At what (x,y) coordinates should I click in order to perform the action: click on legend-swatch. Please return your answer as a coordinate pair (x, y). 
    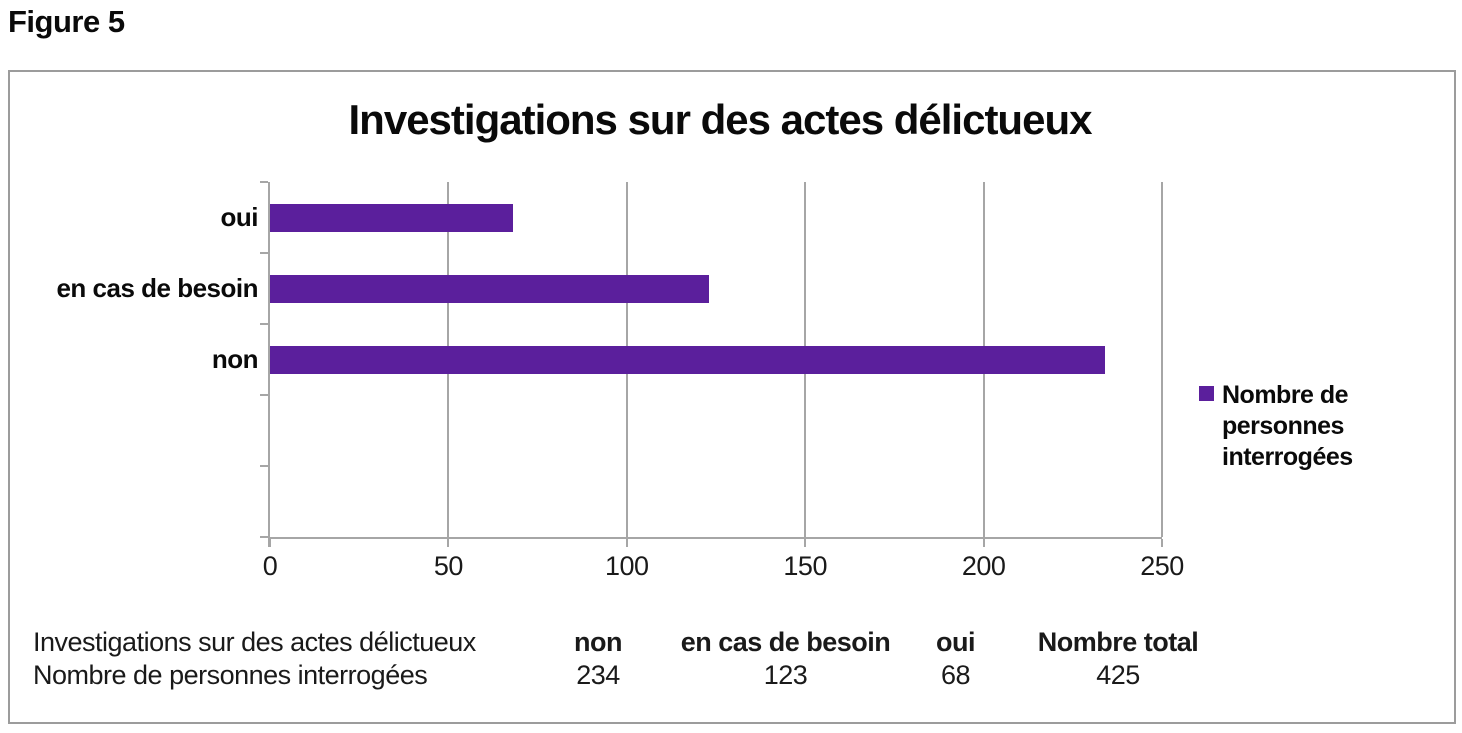
    Looking at the image, I should click on (1206, 393).